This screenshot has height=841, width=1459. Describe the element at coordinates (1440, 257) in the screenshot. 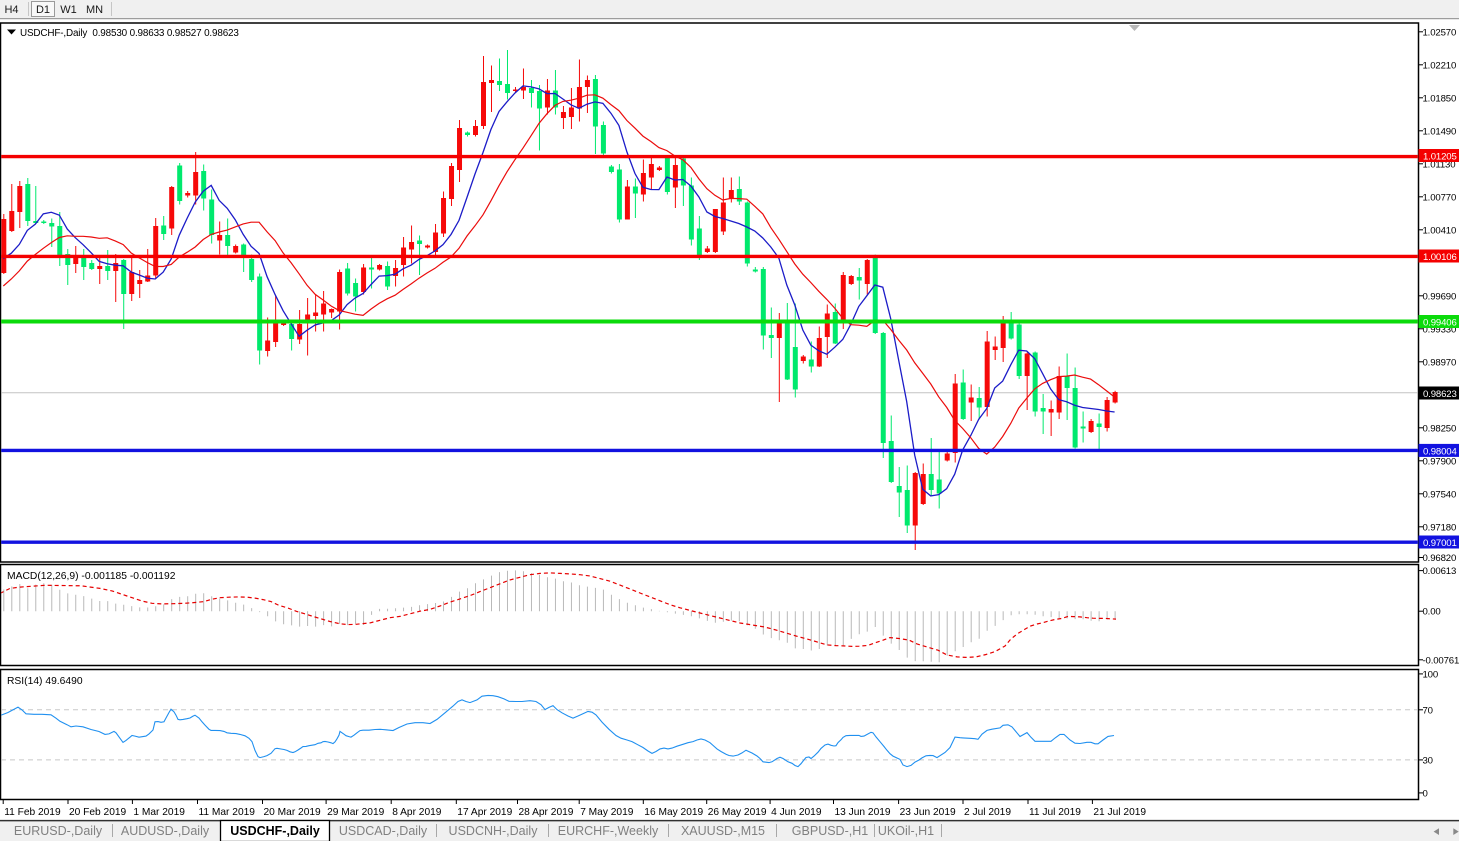

I see `svg-text: 1.00106` at that location.